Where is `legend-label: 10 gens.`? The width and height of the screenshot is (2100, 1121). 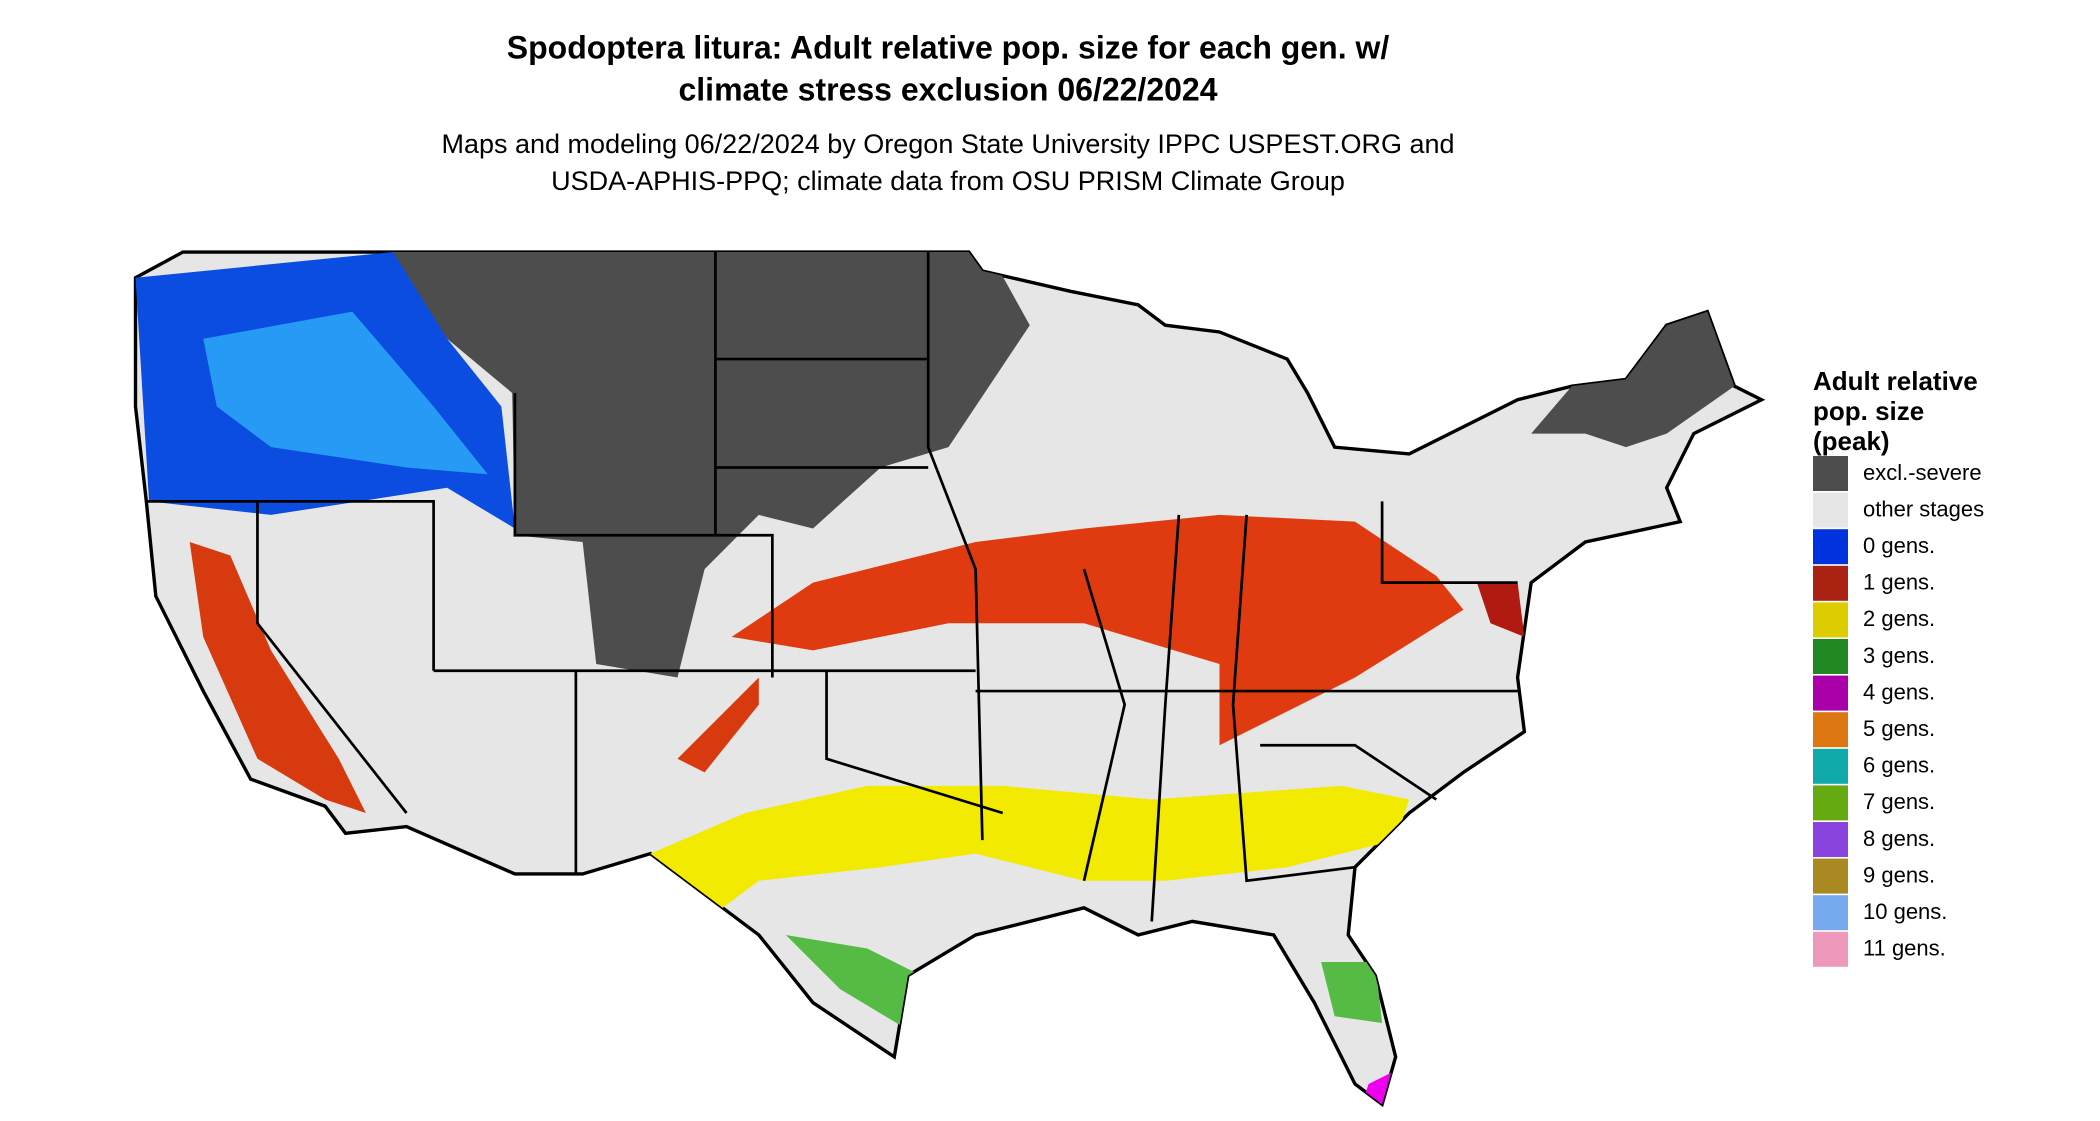
legend-label: 10 gens. is located at coordinates (1905, 911).